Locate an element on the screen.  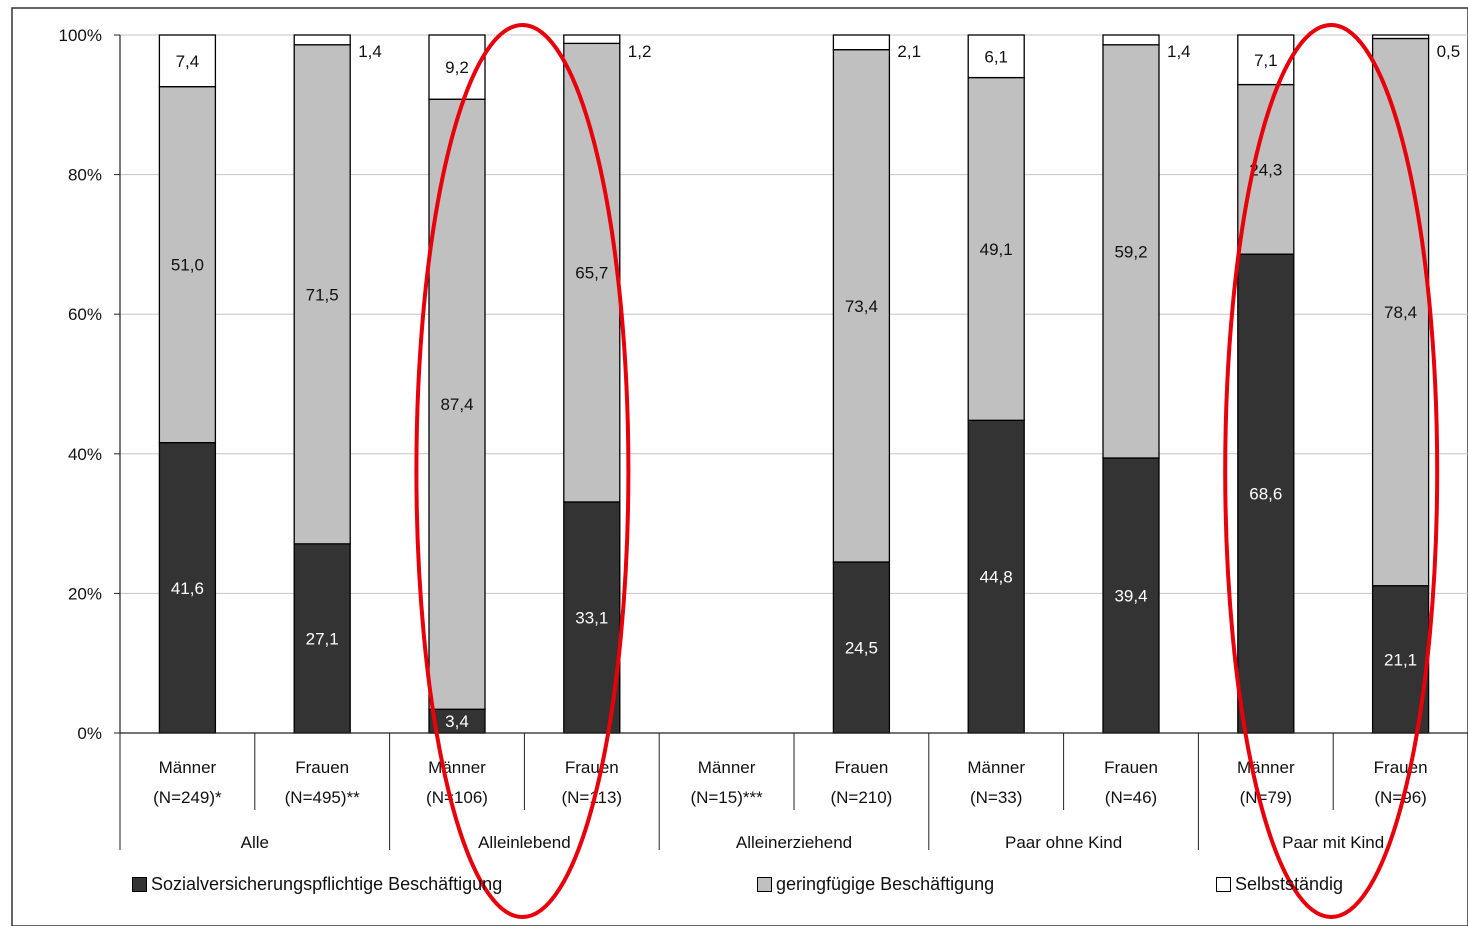
data-label: 65,7 is located at coordinates (591, 273).